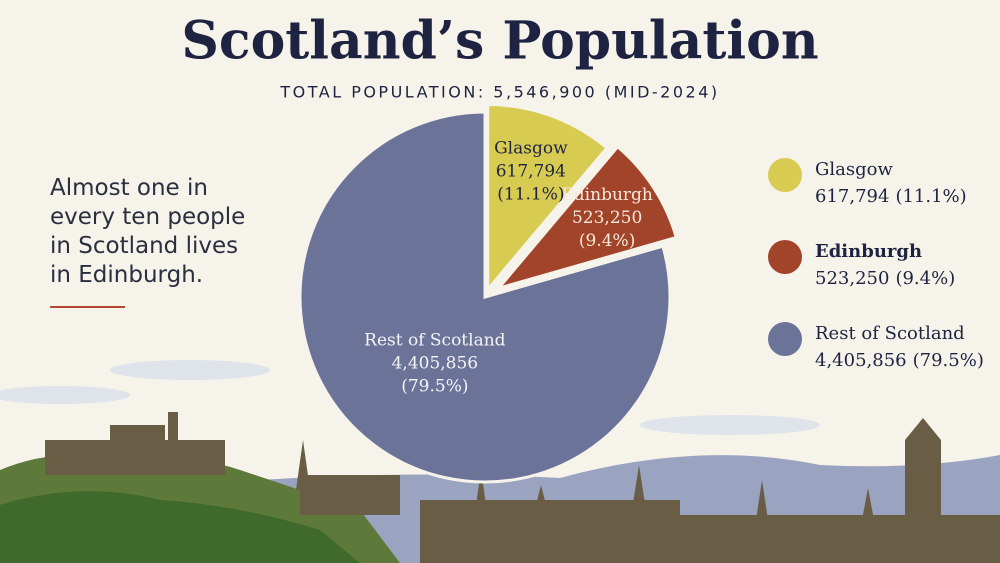  I want to click on slice-label: Rest of Scotland 4,405,856 (79.5%), so click(435, 363).